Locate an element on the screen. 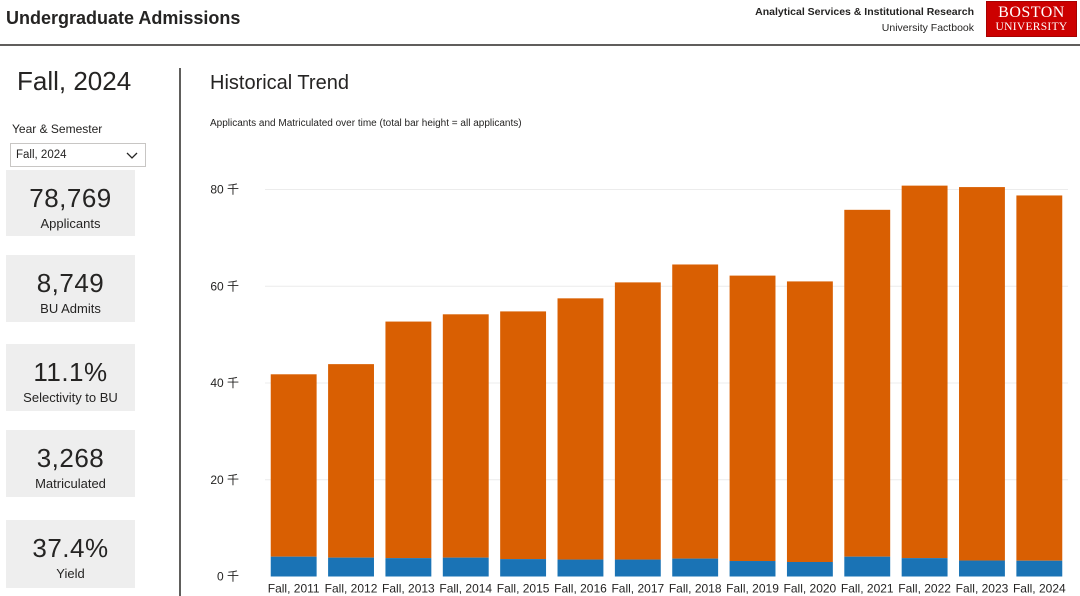  x-tick-label: Fall, 2024 is located at coordinates (1039, 589).